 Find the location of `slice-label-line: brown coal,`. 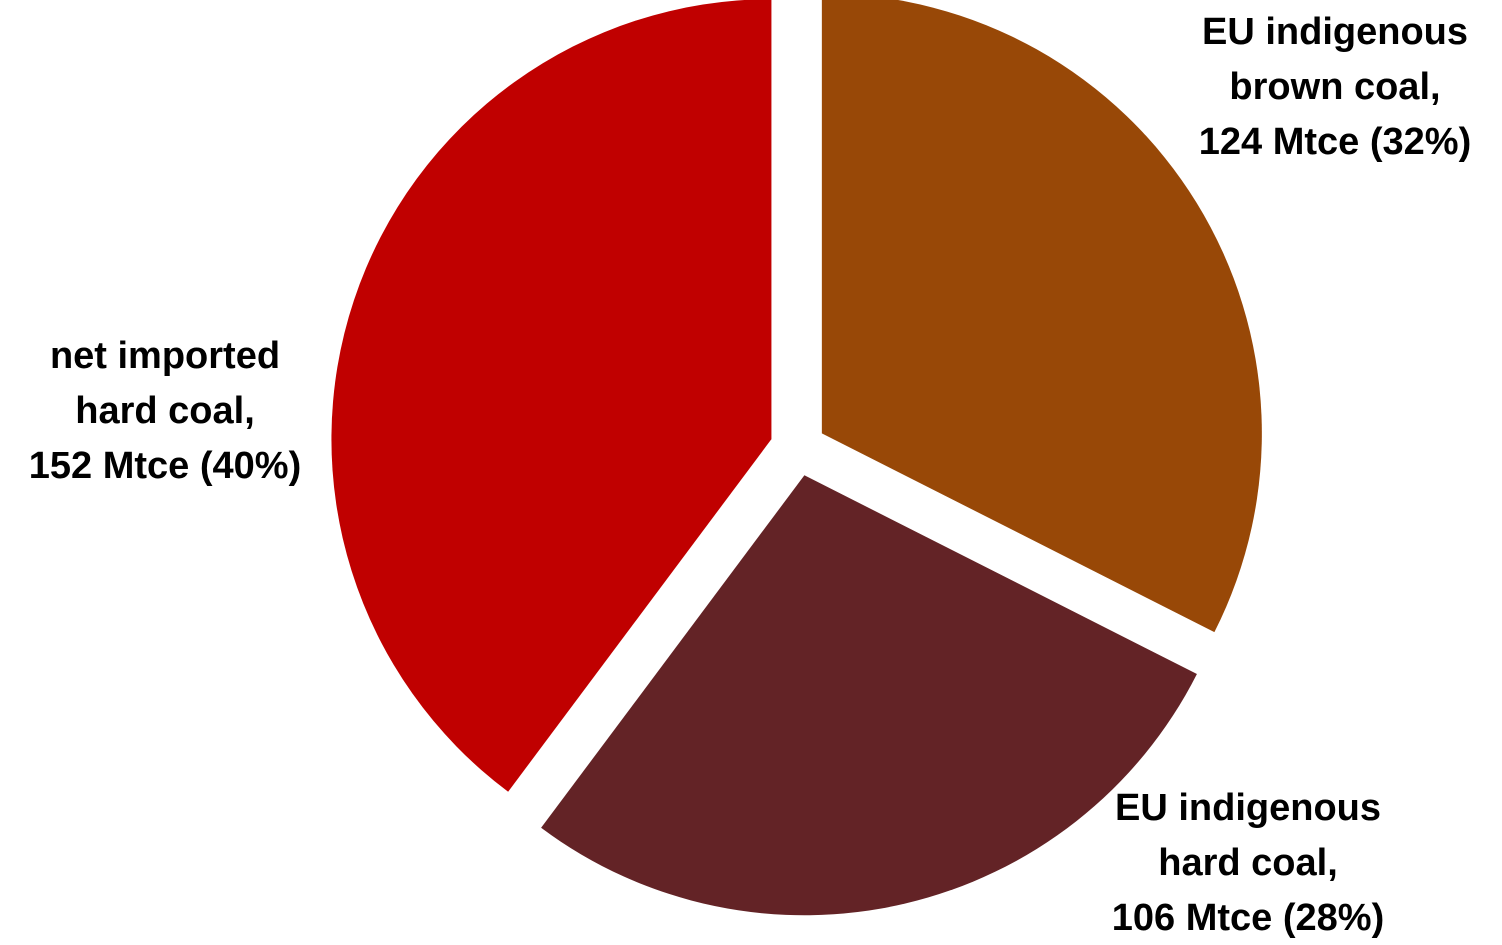

slice-label-line: brown coal, is located at coordinates (1334, 87).